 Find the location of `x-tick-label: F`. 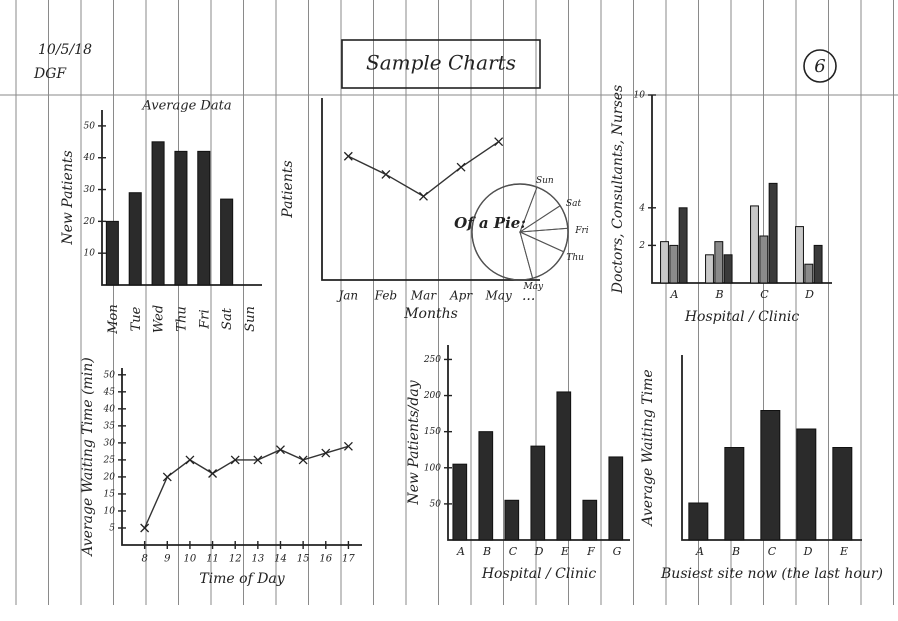

x-tick-label: F is located at coordinates (590, 551).